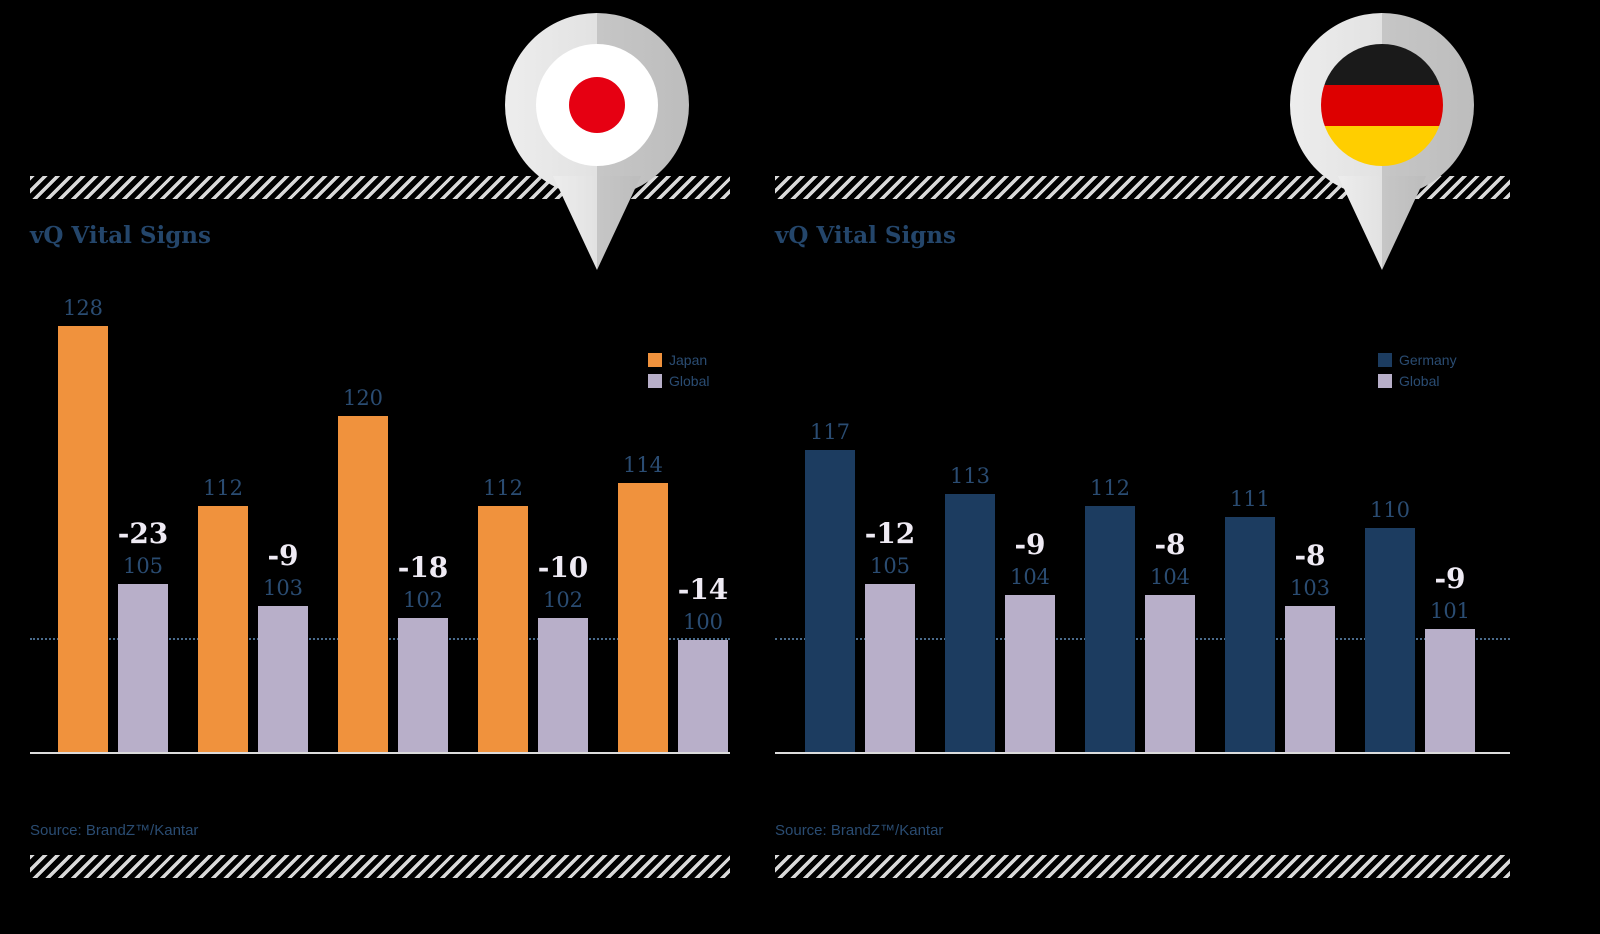  I want to click on source-note-japan: Source: BrandZ™/Kantar, so click(114, 830).